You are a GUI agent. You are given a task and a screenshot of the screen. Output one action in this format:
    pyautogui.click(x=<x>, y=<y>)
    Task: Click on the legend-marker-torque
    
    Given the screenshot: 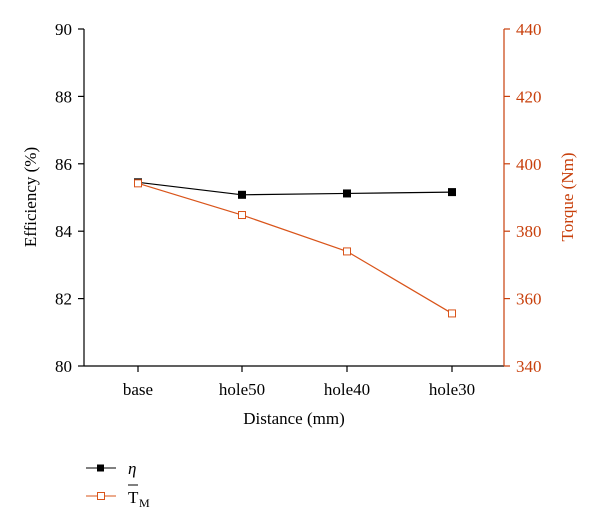 What is the action you would take?
    pyautogui.click(x=101, y=496)
    